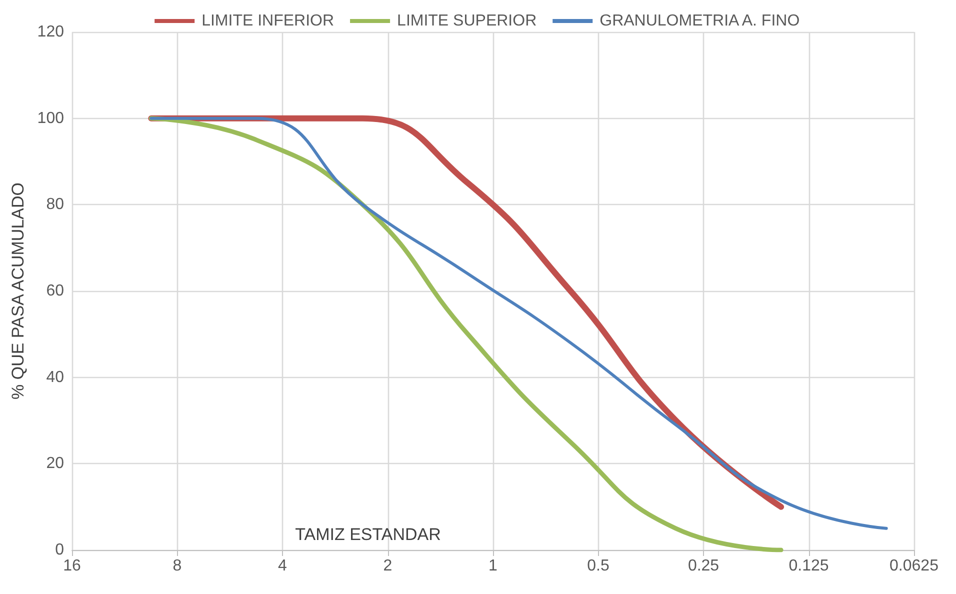 The image size is (956, 594). Describe the element at coordinates (50, 118) in the screenshot. I see `y-tick-label: 100` at that location.